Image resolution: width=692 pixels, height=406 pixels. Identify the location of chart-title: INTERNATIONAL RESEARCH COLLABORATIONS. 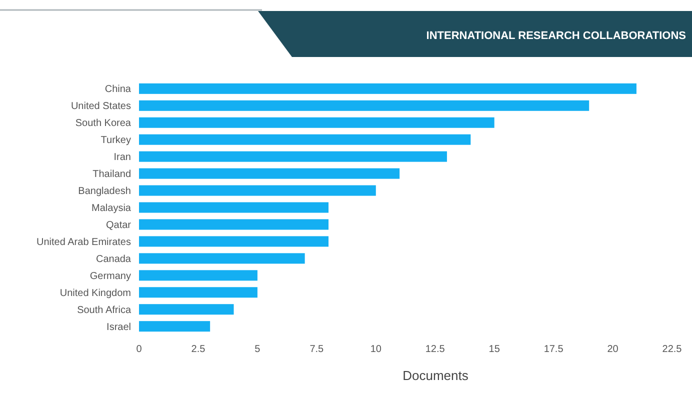
(556, 36).